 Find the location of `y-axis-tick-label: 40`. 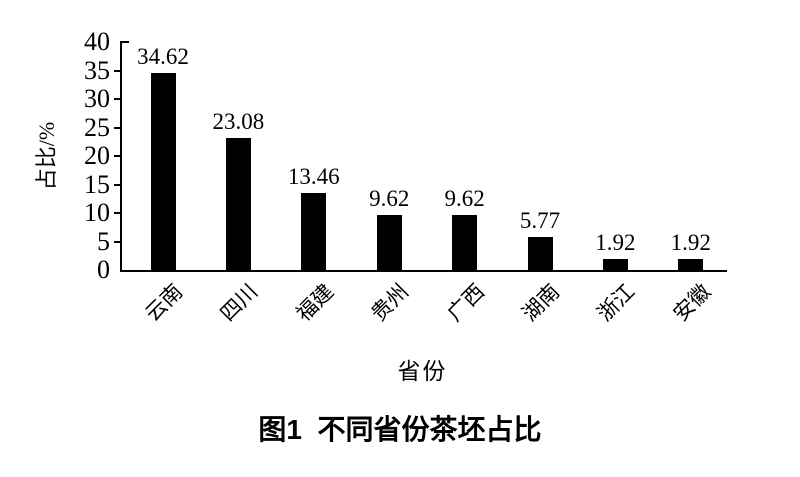

y-axis-tick-label: 40 is located at coordinates (97, 41).